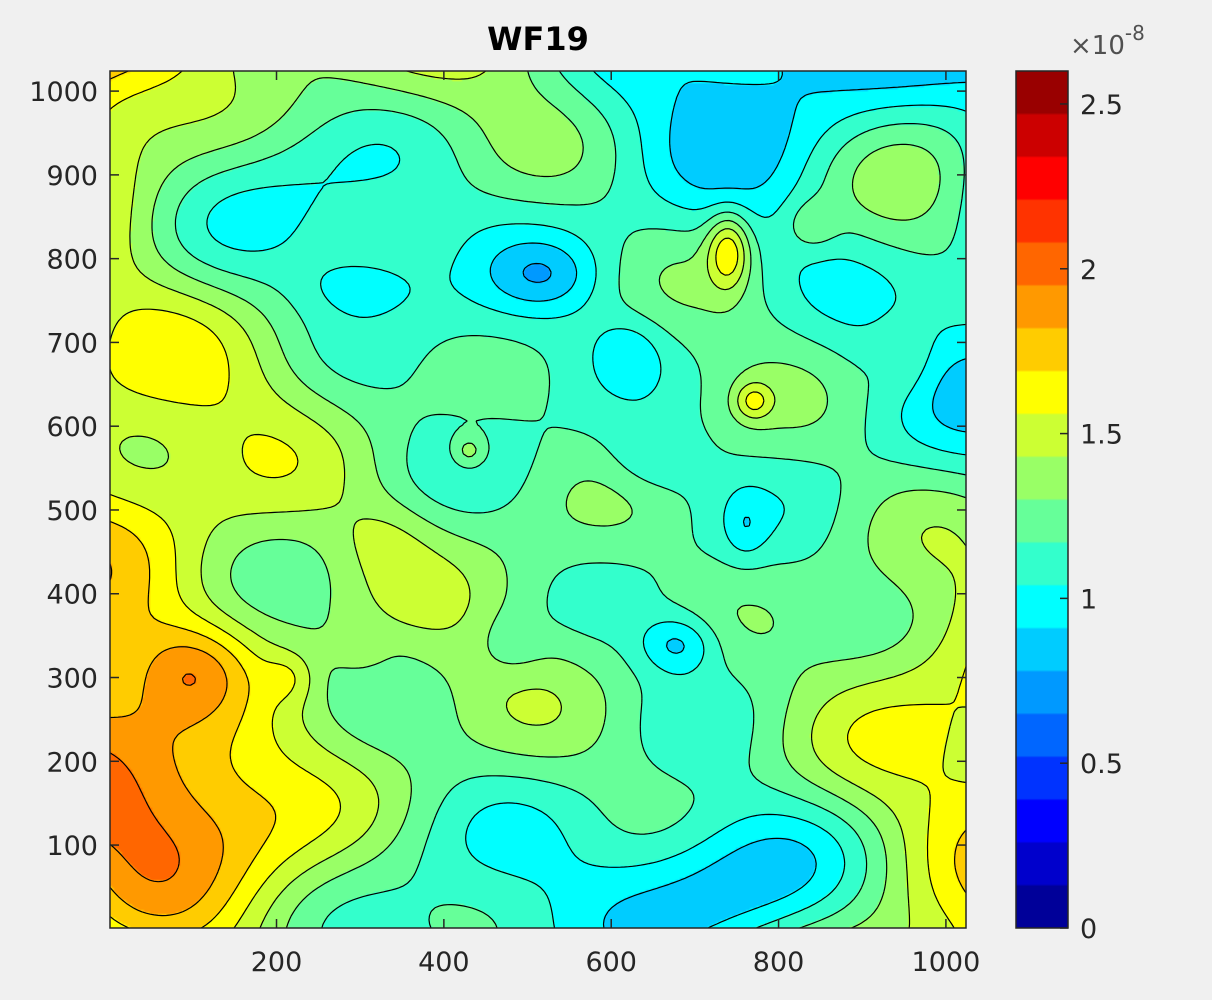 This screenshot has width=1212, height=1000. What do you see at coordinates (72, 595) in the screenshot?
I see `y-tick-label: 400` at bounding box center [72, 595].